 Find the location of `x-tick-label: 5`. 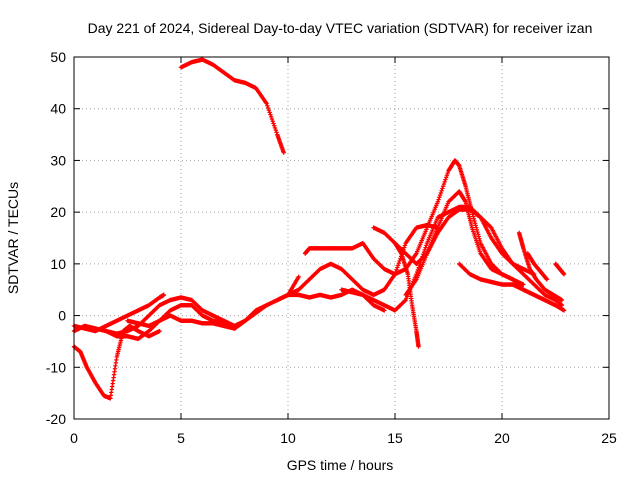

x-tick-label: 5 is located at coordinates (181, 438).